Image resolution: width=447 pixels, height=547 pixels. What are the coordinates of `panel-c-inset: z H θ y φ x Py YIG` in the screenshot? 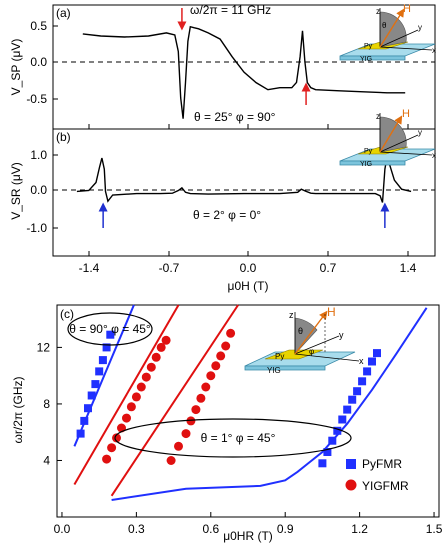 It's located at (304, 340).